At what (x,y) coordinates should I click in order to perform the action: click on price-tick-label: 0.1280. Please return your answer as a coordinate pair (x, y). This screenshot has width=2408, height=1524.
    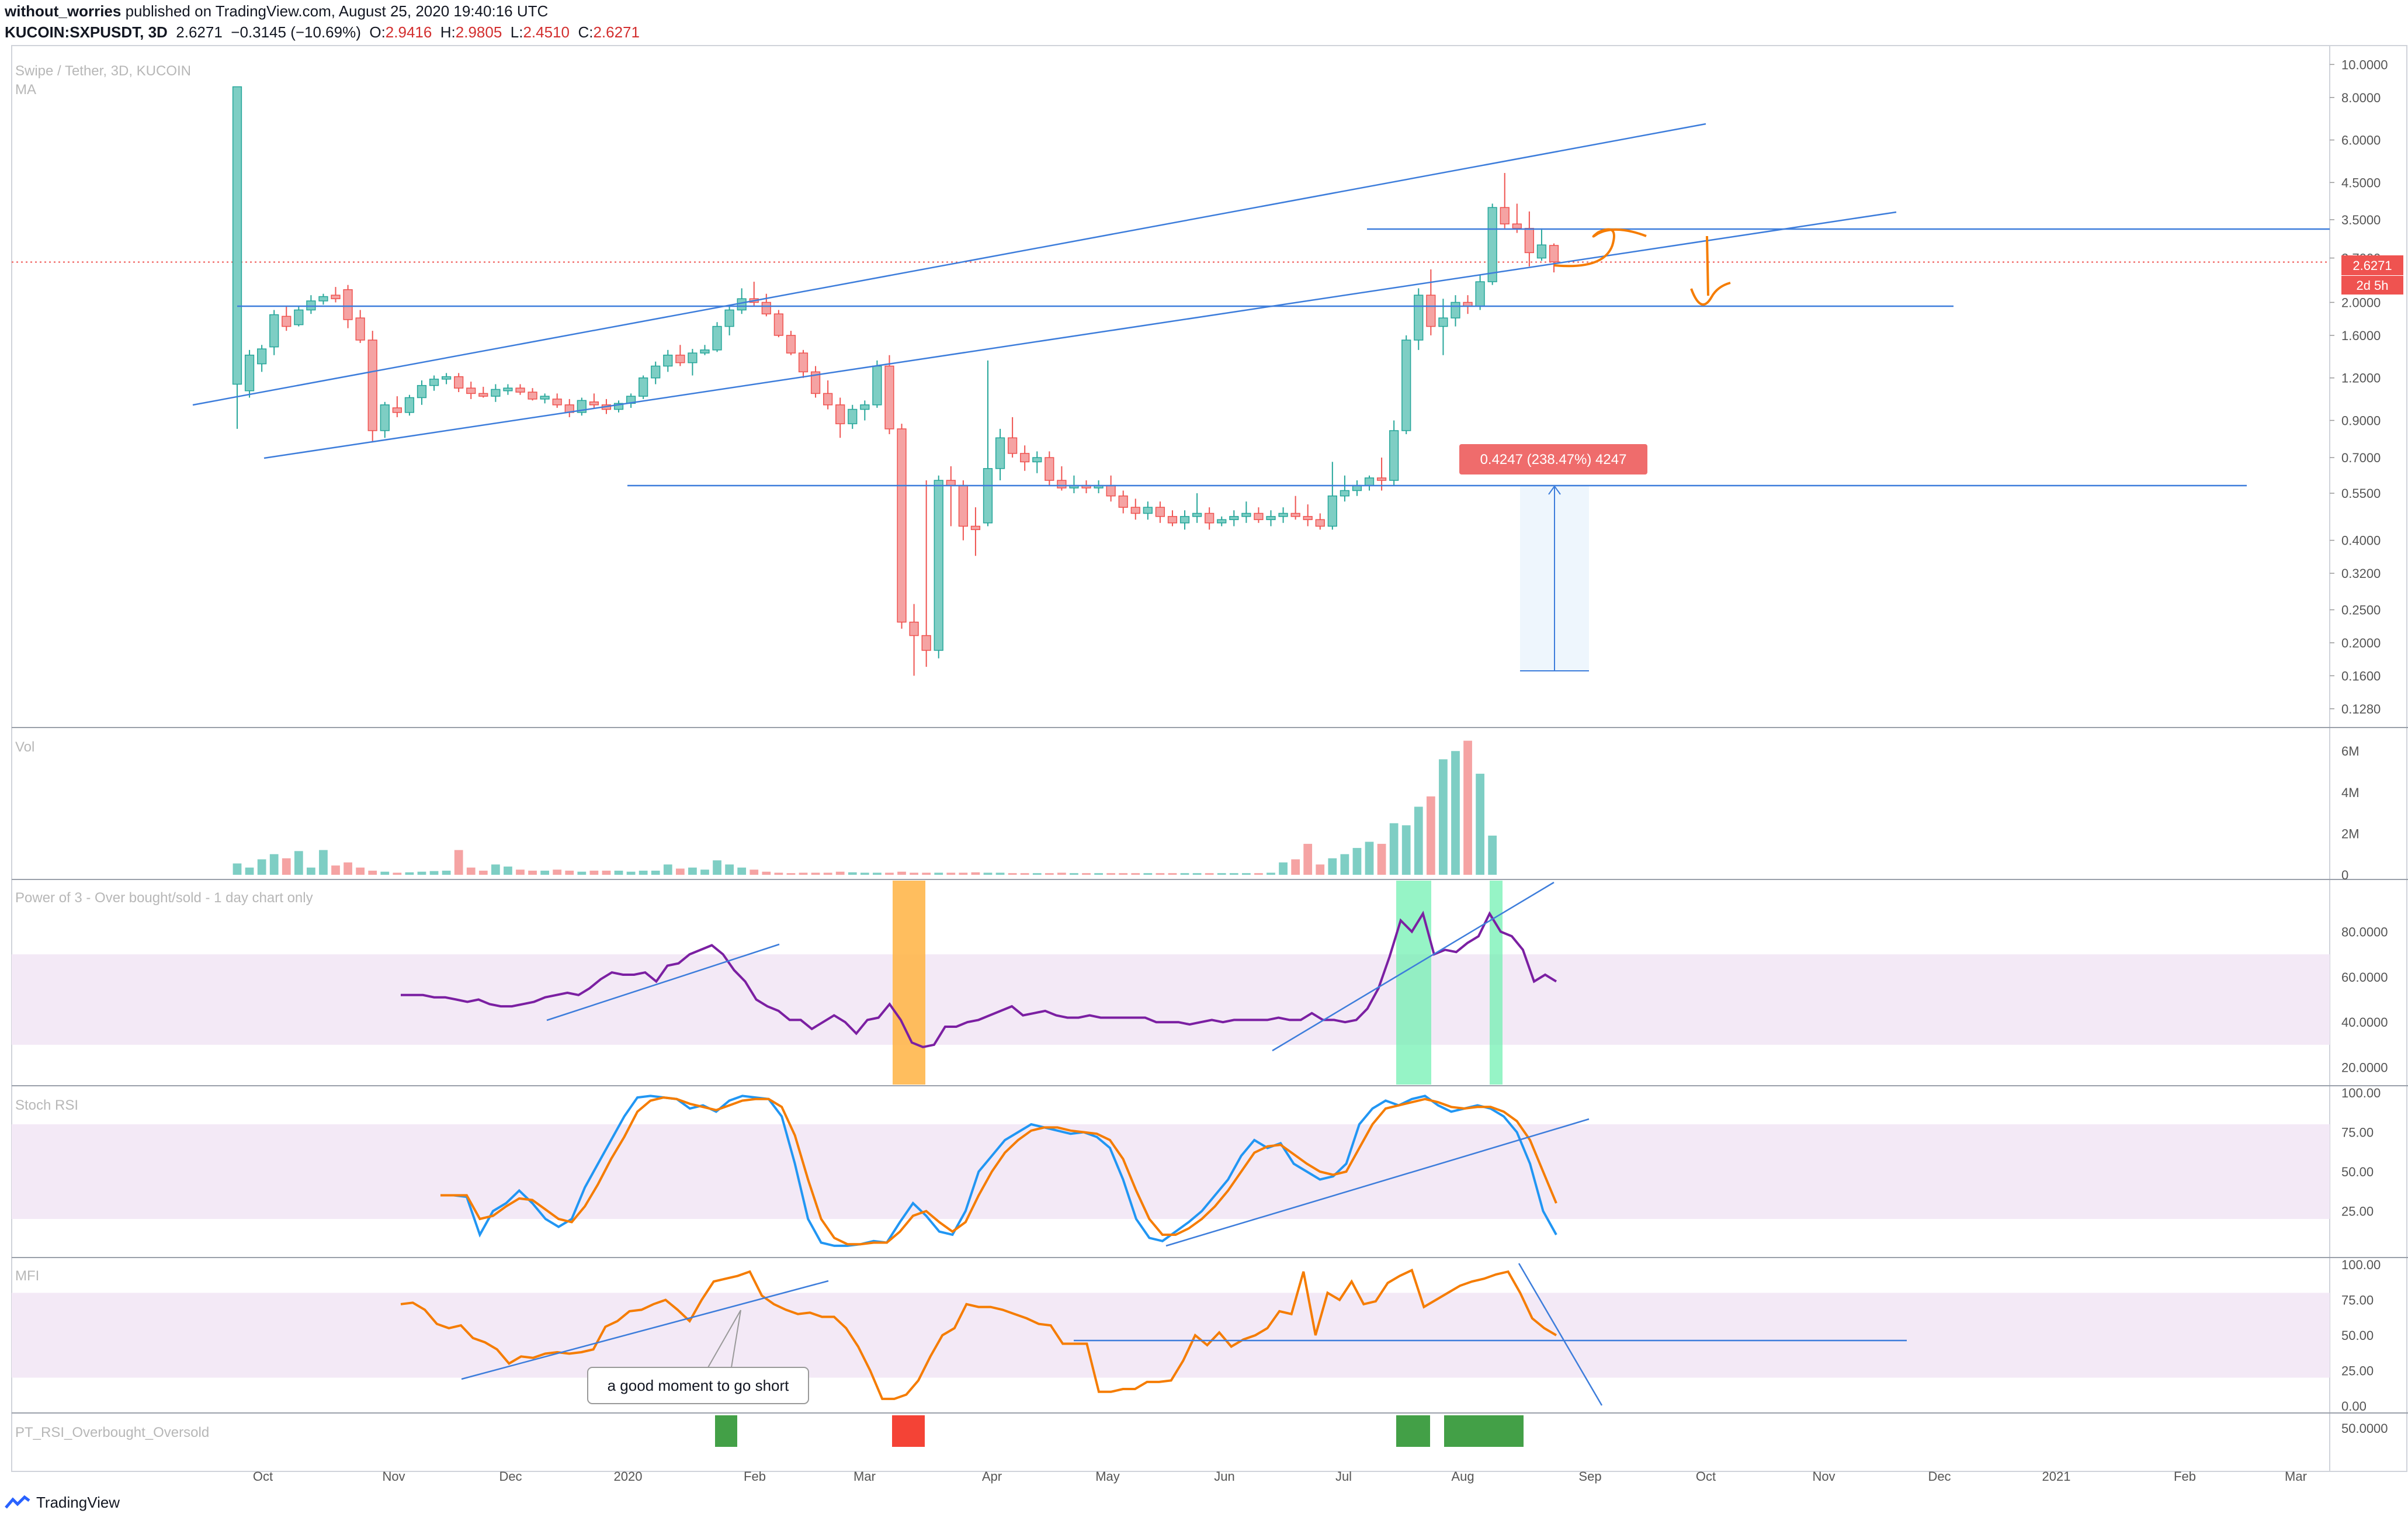
    Looking at the image, I should click on (2361, 709).